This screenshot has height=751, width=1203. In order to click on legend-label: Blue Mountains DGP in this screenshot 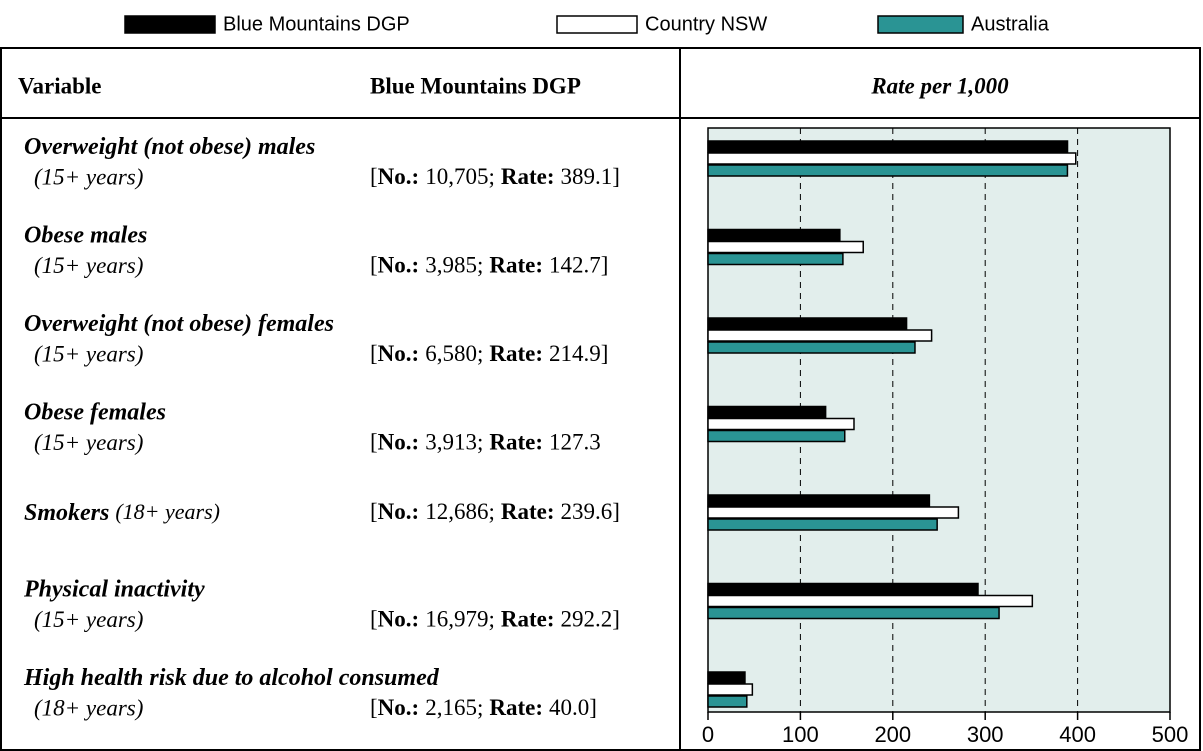, I will do `click(316, 24)`.